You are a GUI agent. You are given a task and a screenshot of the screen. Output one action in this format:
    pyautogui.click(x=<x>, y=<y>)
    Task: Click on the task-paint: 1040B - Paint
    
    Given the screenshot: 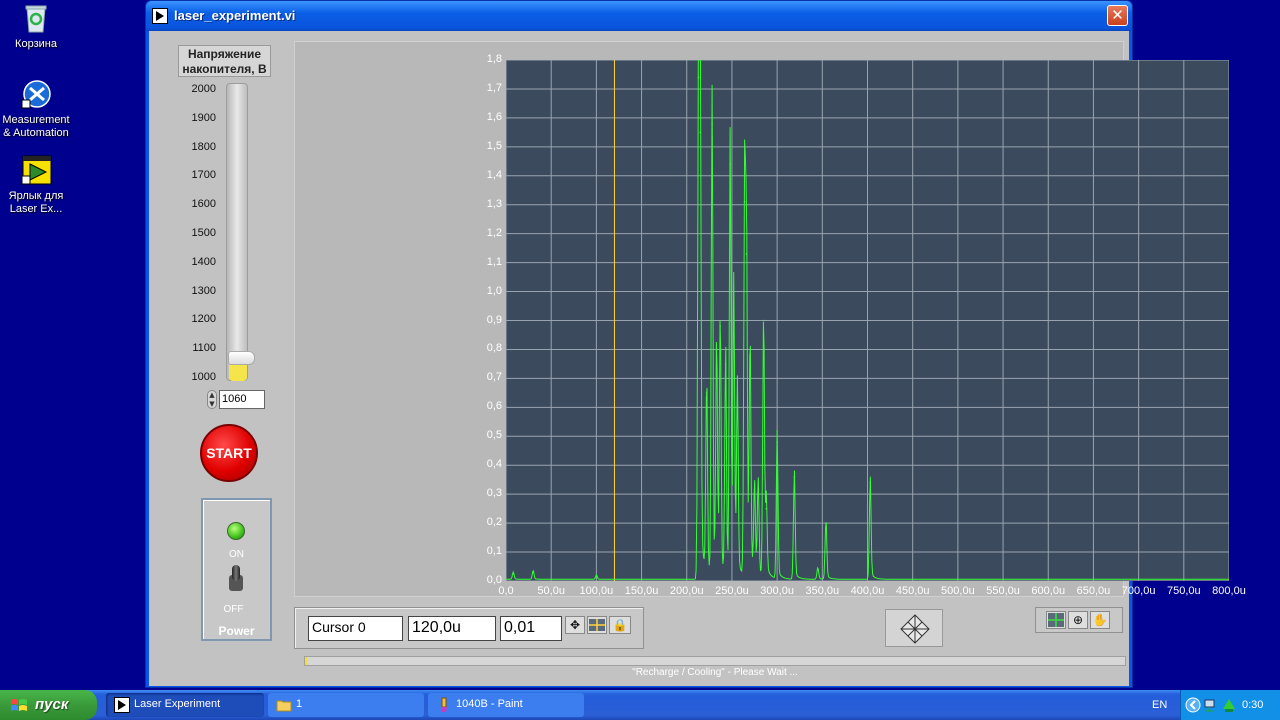 What is the action you would take?
    pyautogui.click(x=506, y=705)
    